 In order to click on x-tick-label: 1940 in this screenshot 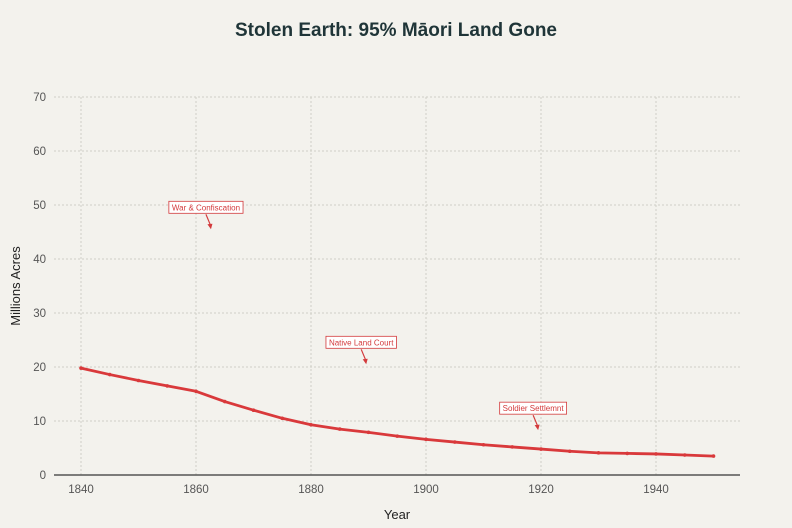, I will do `click(656, 490)`.